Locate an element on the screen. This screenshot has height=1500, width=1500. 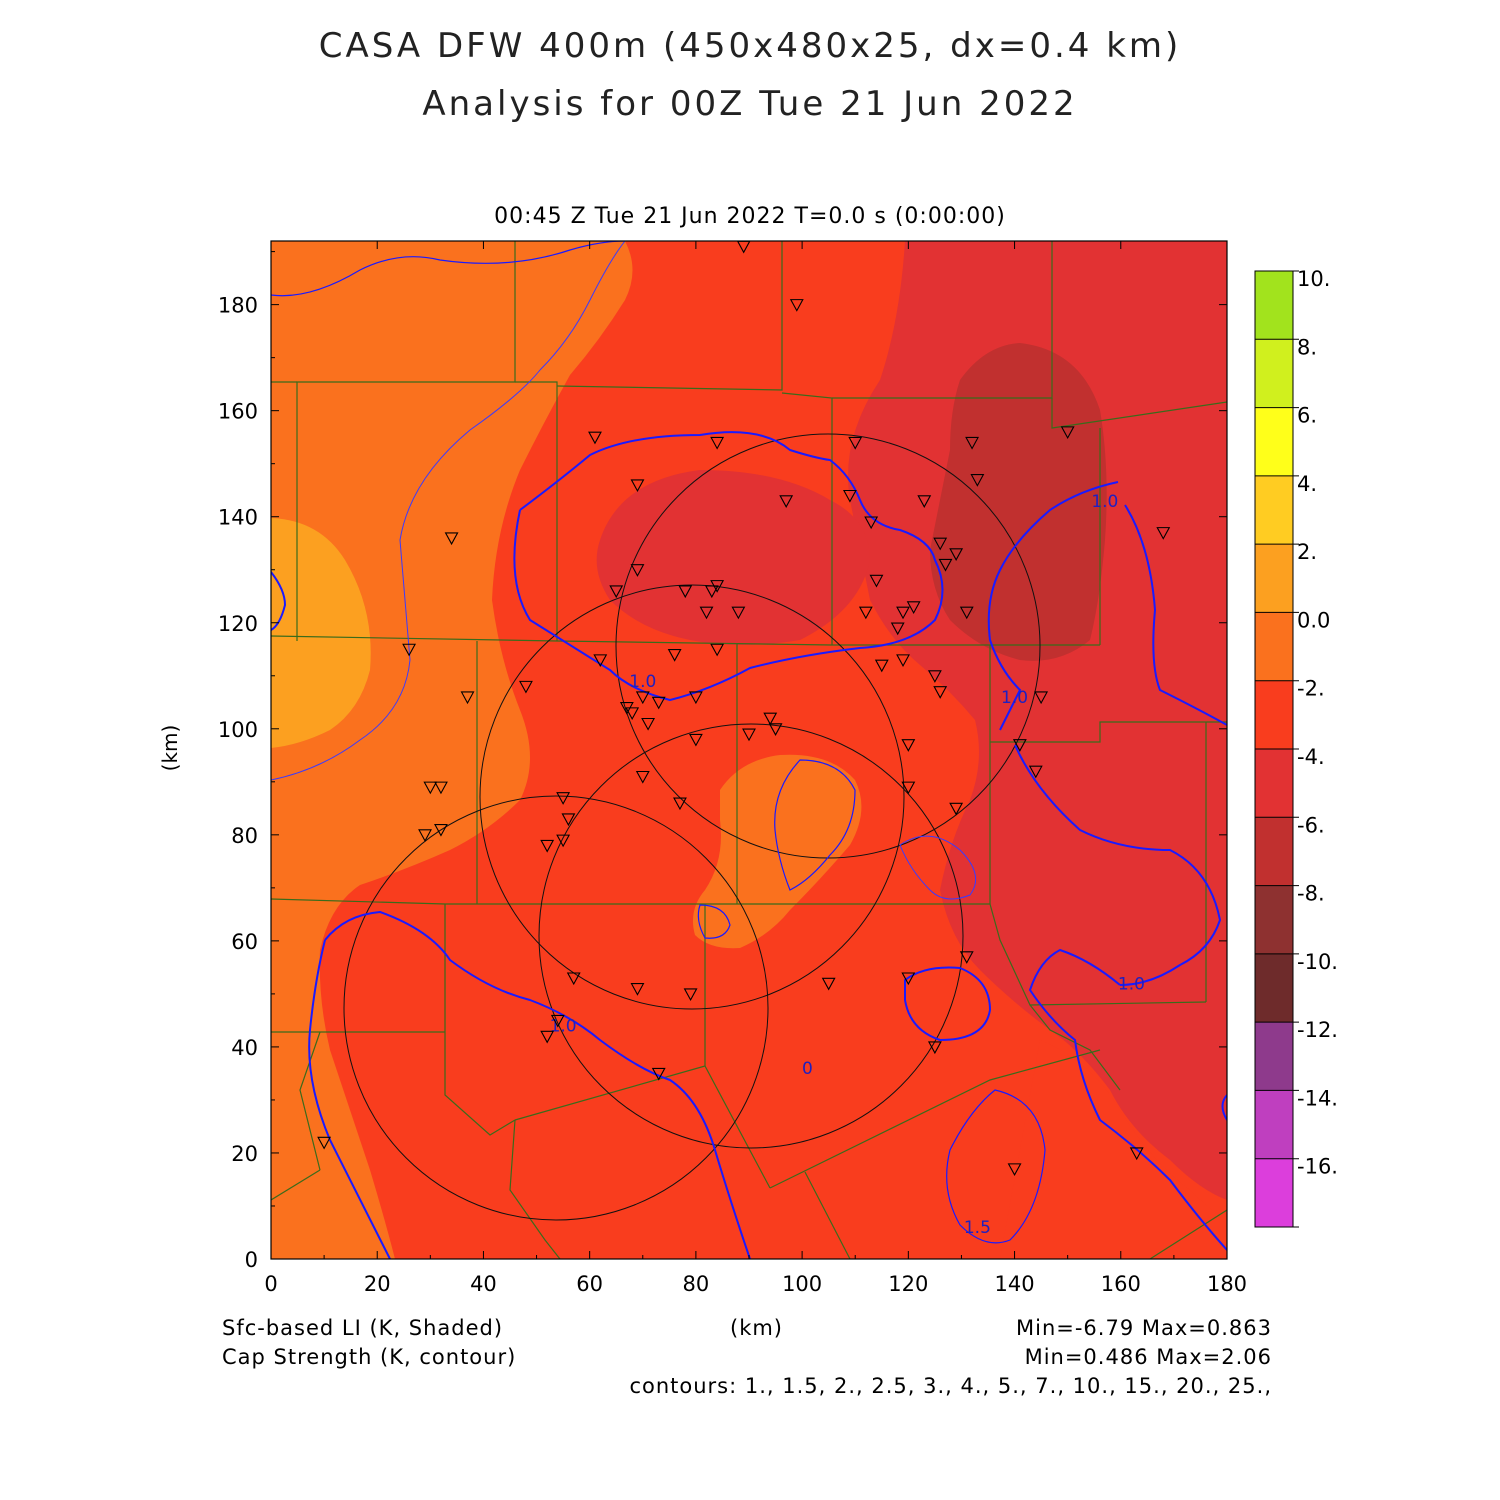
colorbar-label: 6. is located at coordinates (1307, 416).